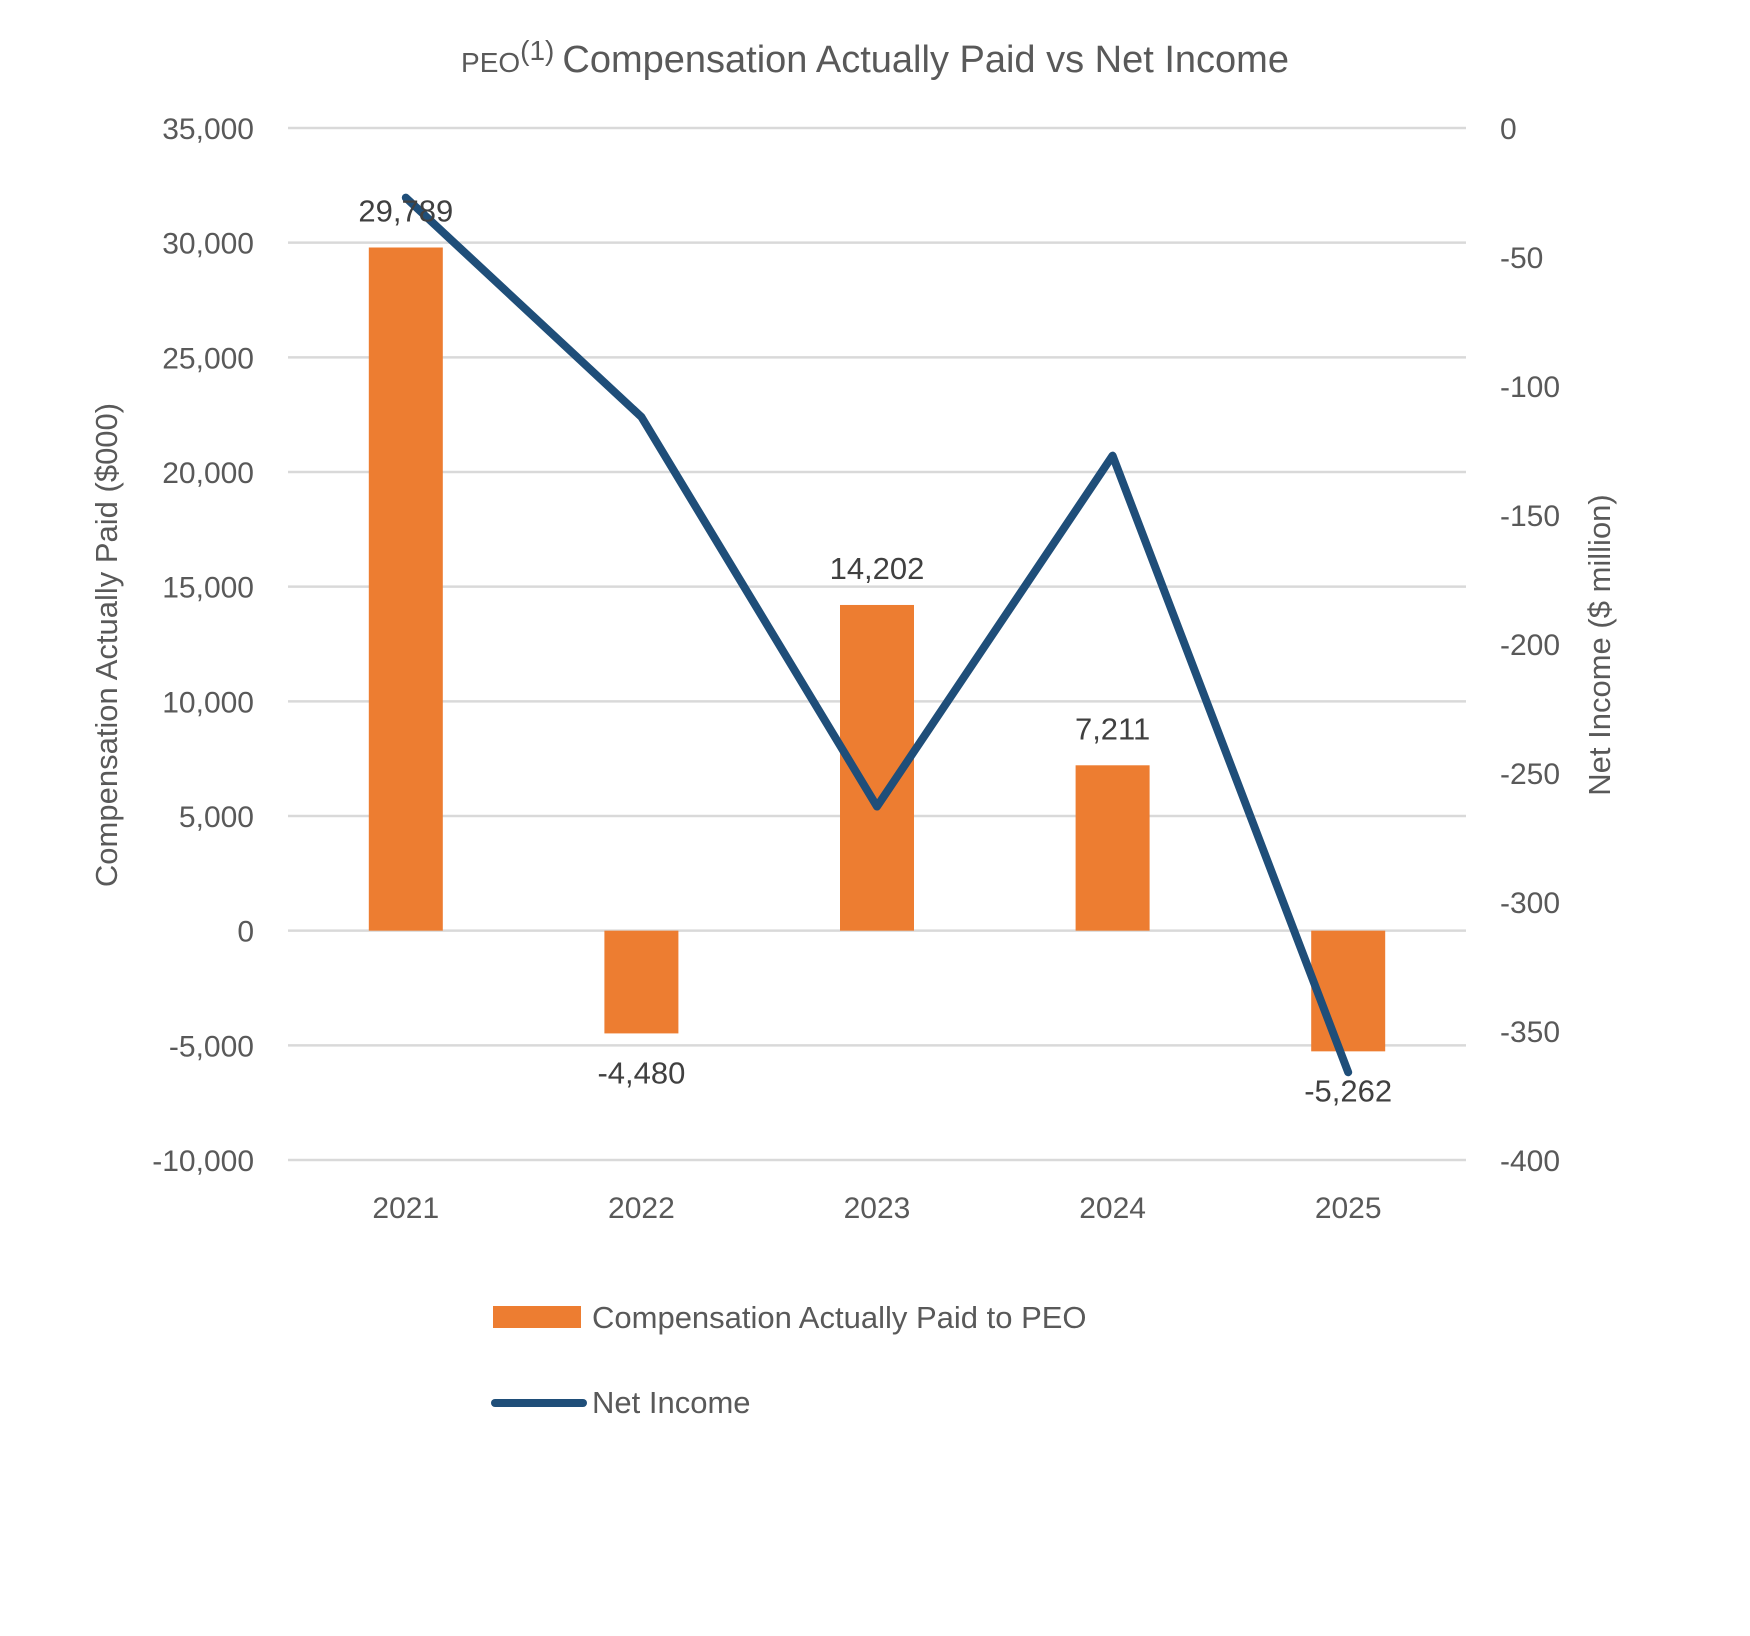 The width and height of the screenshot is (1750, 1636). Describe the element at coordinates (1521, 258) in the screenshot. I see `right-tick-label: -50` at that location.